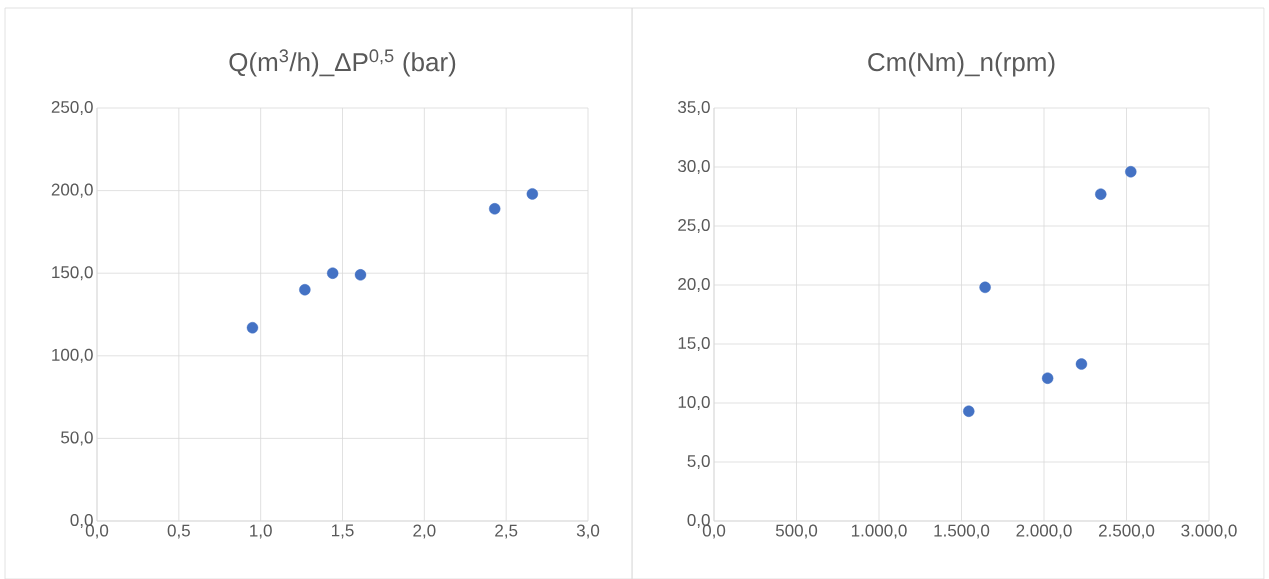 Image resolution: width=1269 pixels, height=579 pixels. I want to click on x-tick-label: 3.000,0, so click(1209, 531).